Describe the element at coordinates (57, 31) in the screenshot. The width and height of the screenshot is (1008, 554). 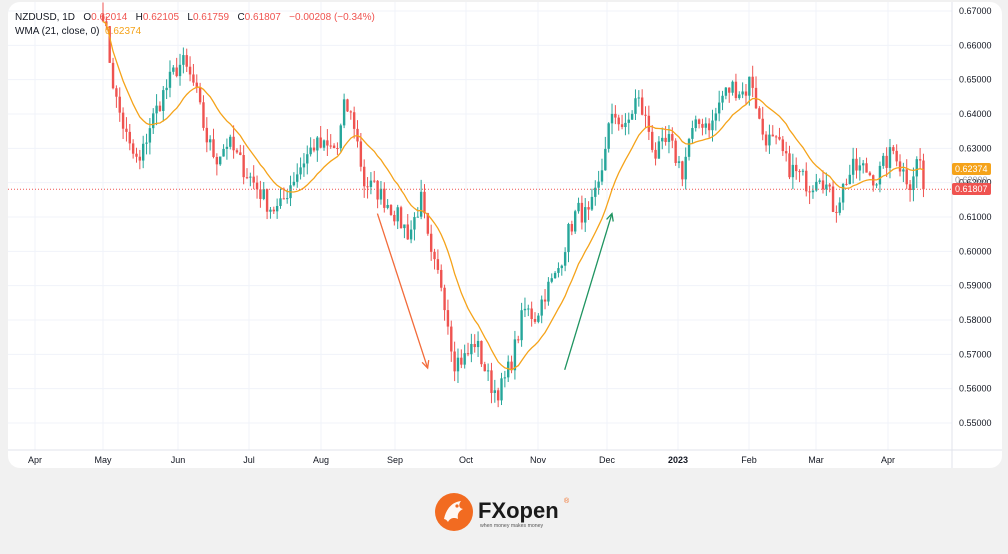
I see `wma-label: WMA (21, close, 0)` at that location.